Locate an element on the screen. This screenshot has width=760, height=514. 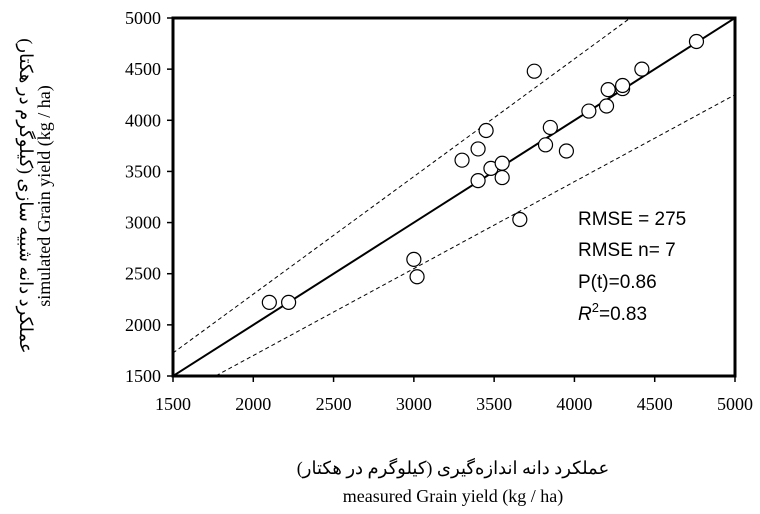
y-tick-label: 4000 is located at coordinates (143, 120).